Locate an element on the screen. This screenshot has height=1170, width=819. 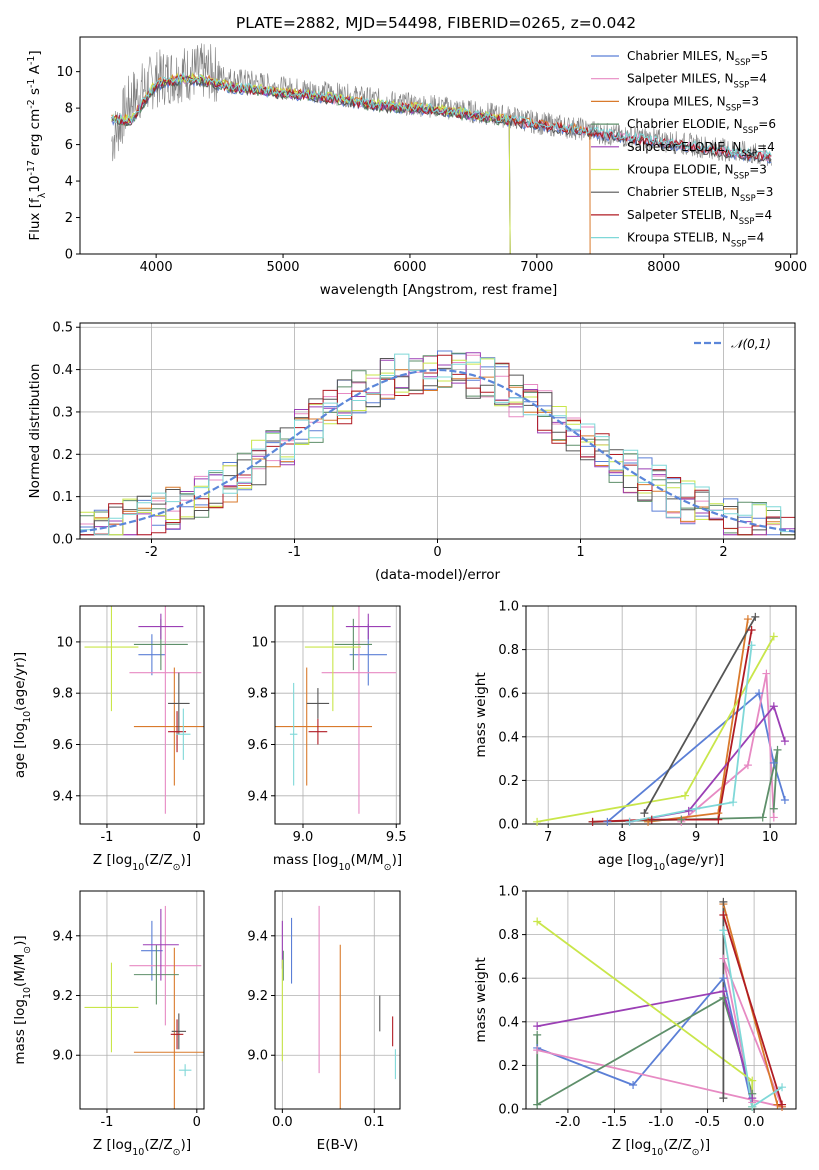
panel-mass-EBV: 0.0 0.1 9.0 9.2 9.4 E(B-V) is located at coordinates (324, 1021).